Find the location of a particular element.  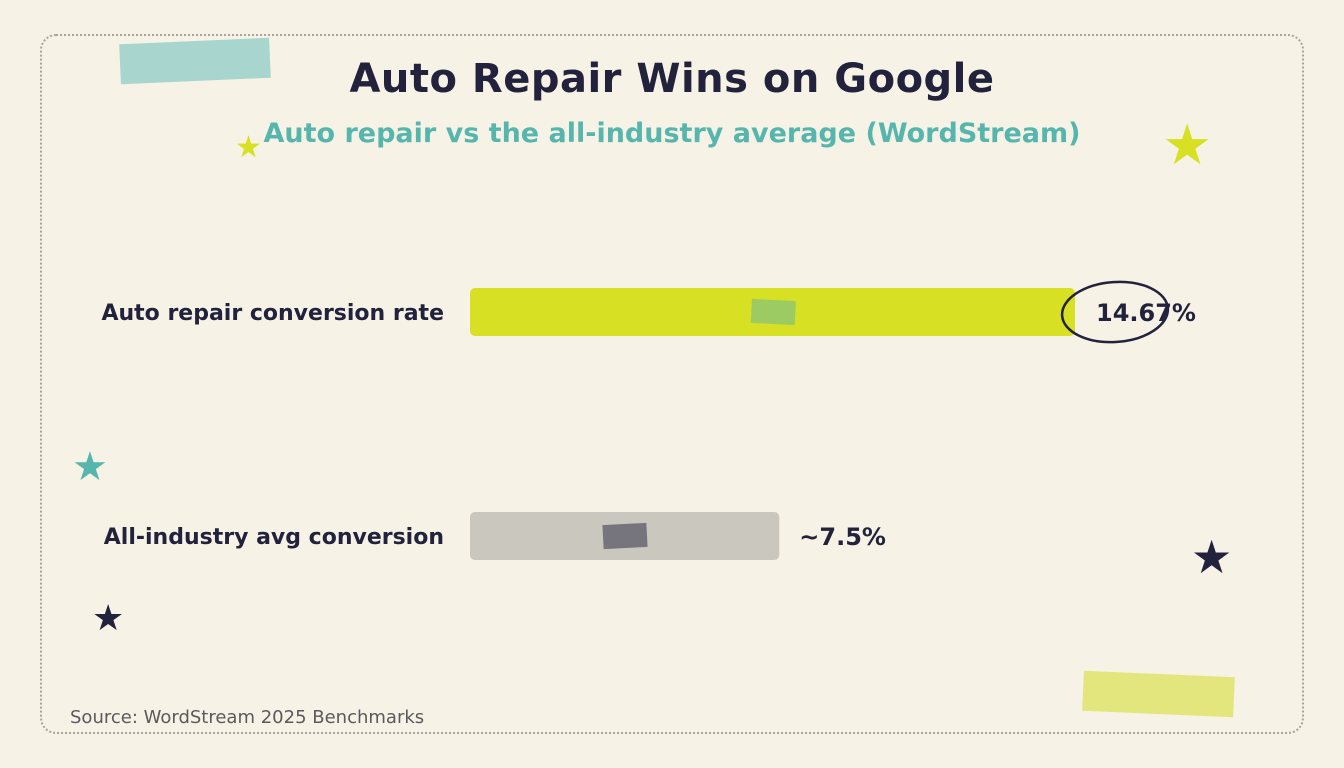

star-navy-small-icon: ★ is located at coordinates (108, 618).